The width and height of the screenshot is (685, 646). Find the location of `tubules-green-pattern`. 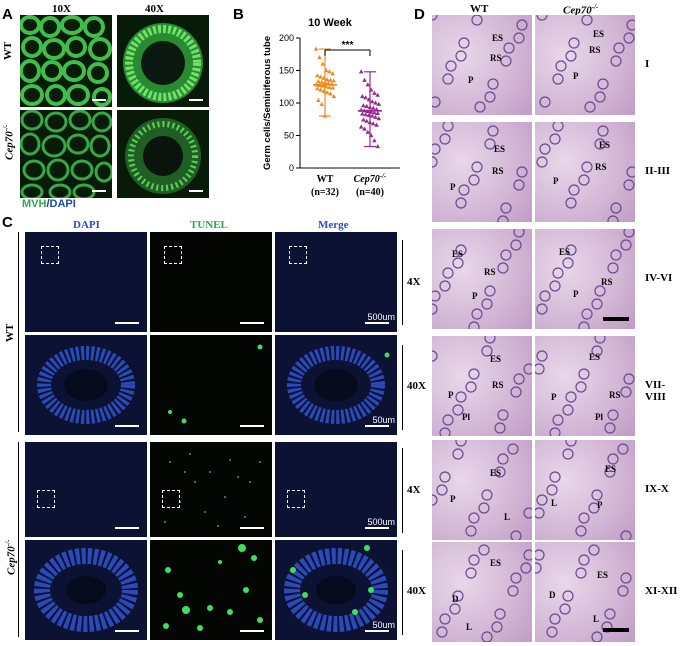

tubules-green-pattern is located at coordinates (66, 154).